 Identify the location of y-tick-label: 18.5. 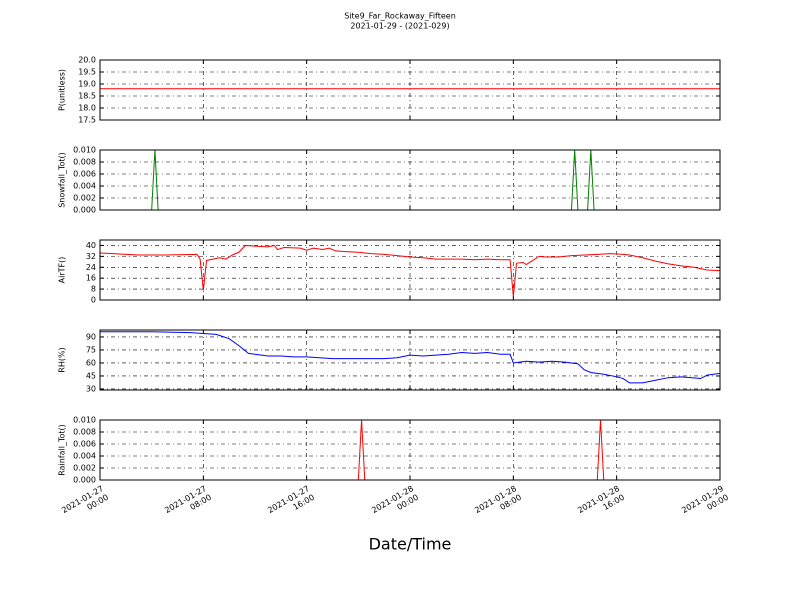
(87, 96).